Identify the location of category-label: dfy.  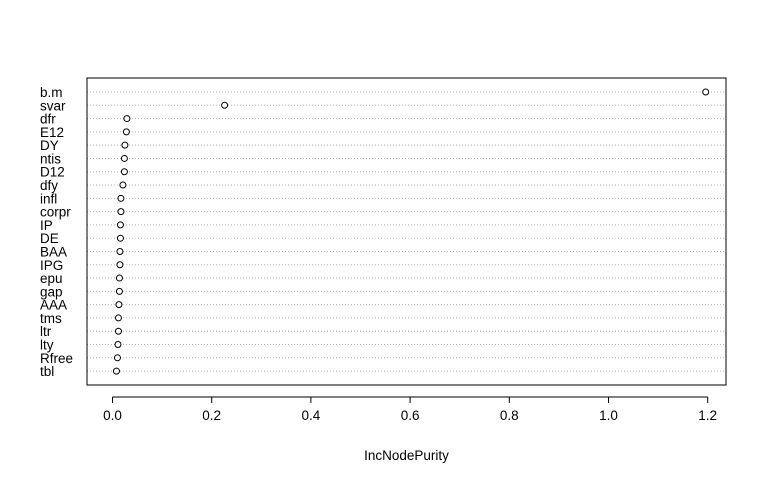
(49, 185).